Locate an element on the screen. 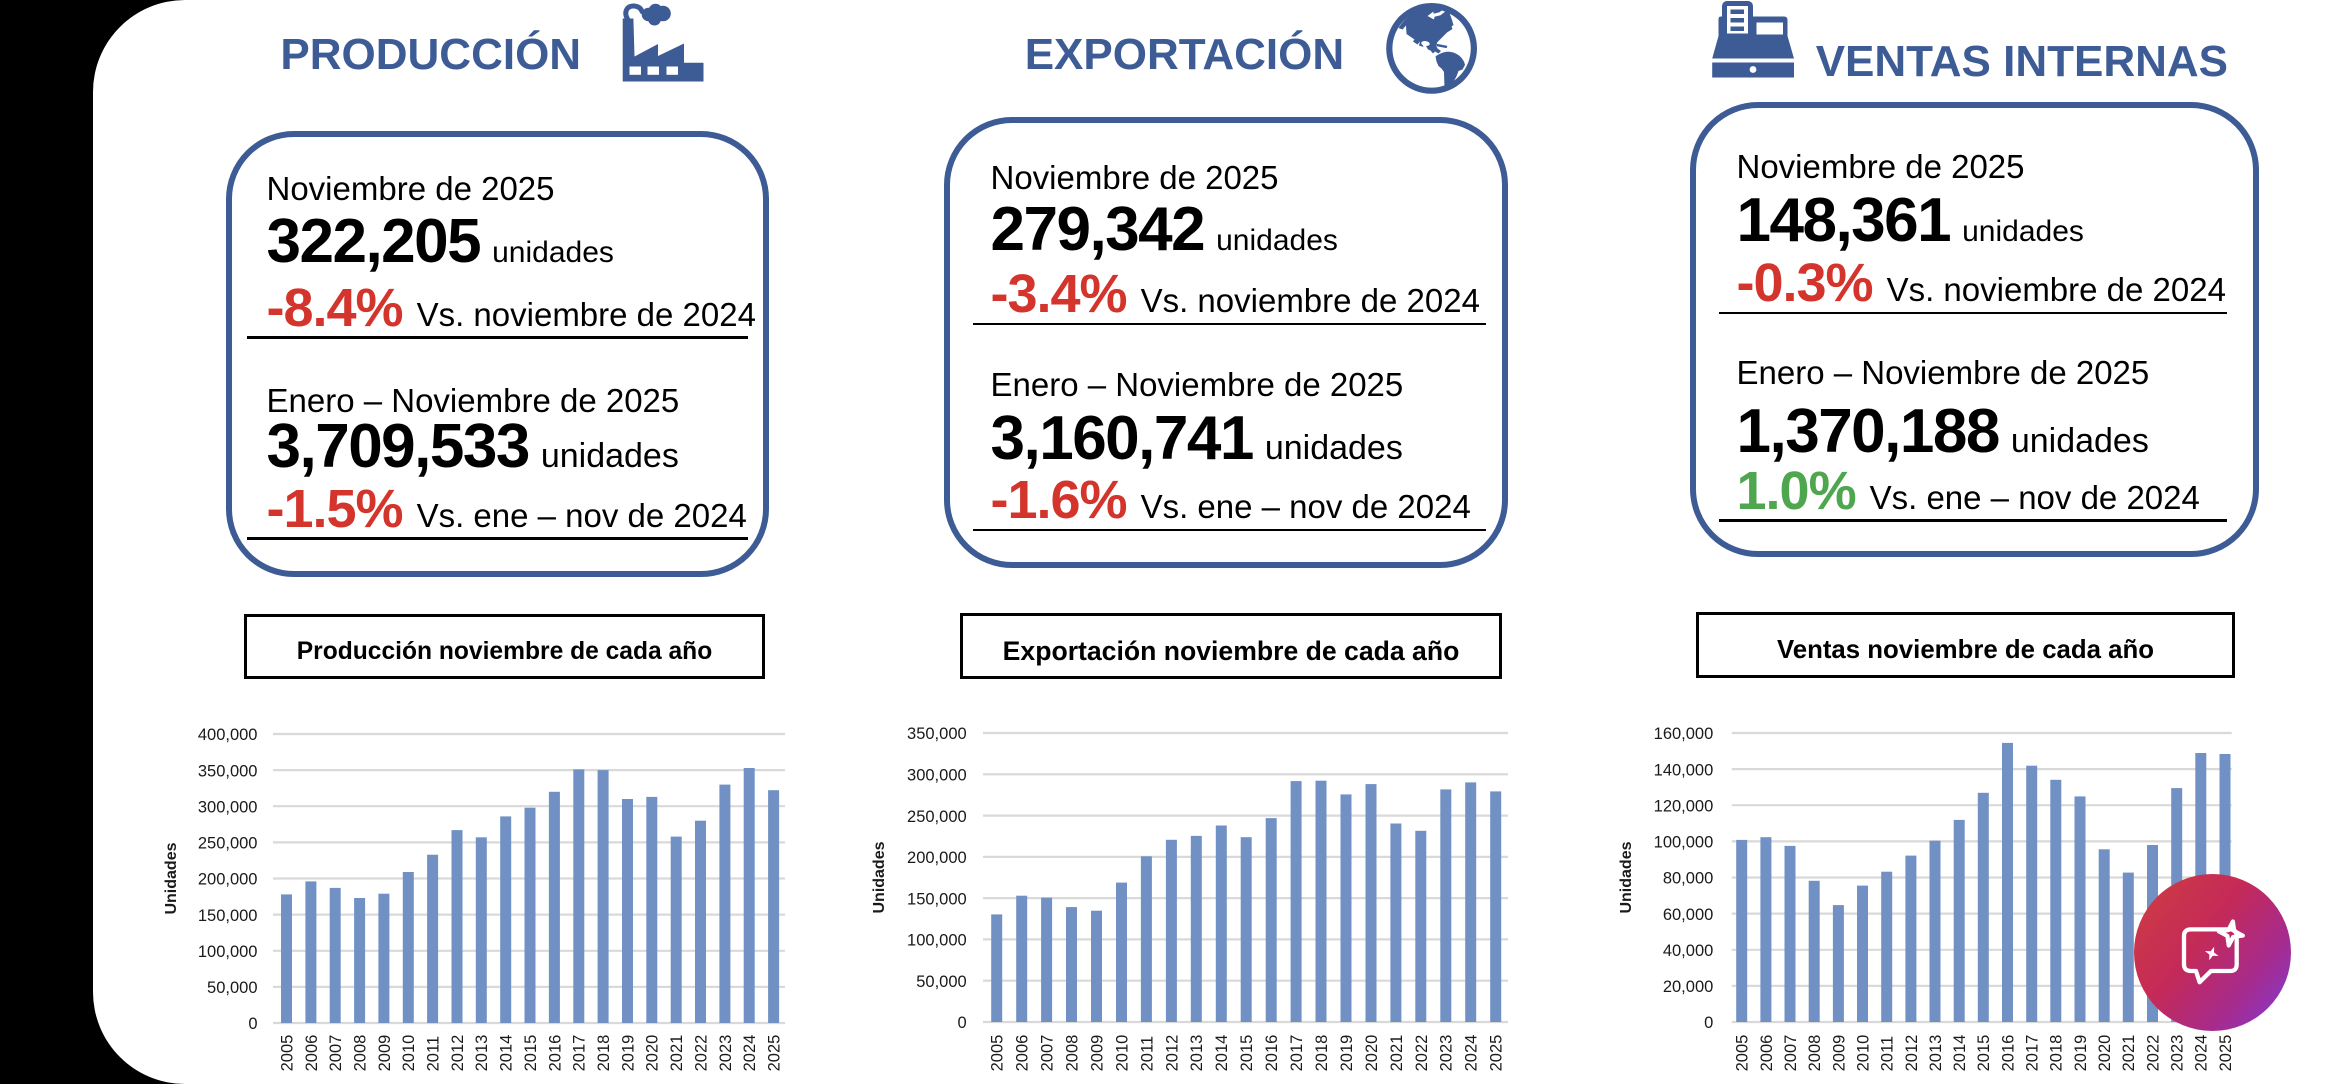  svg-text: 60,000 is located at coordinates (1688, 915).